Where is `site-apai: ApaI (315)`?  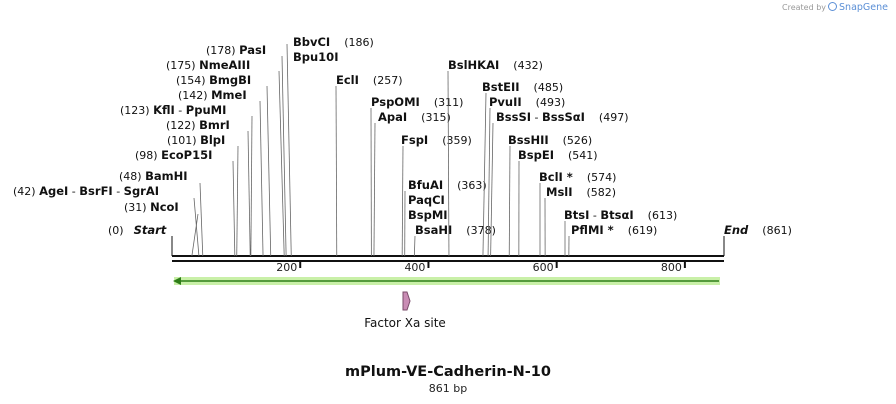 site-apai: ApaI (315) is located at coordinates (412, 183).